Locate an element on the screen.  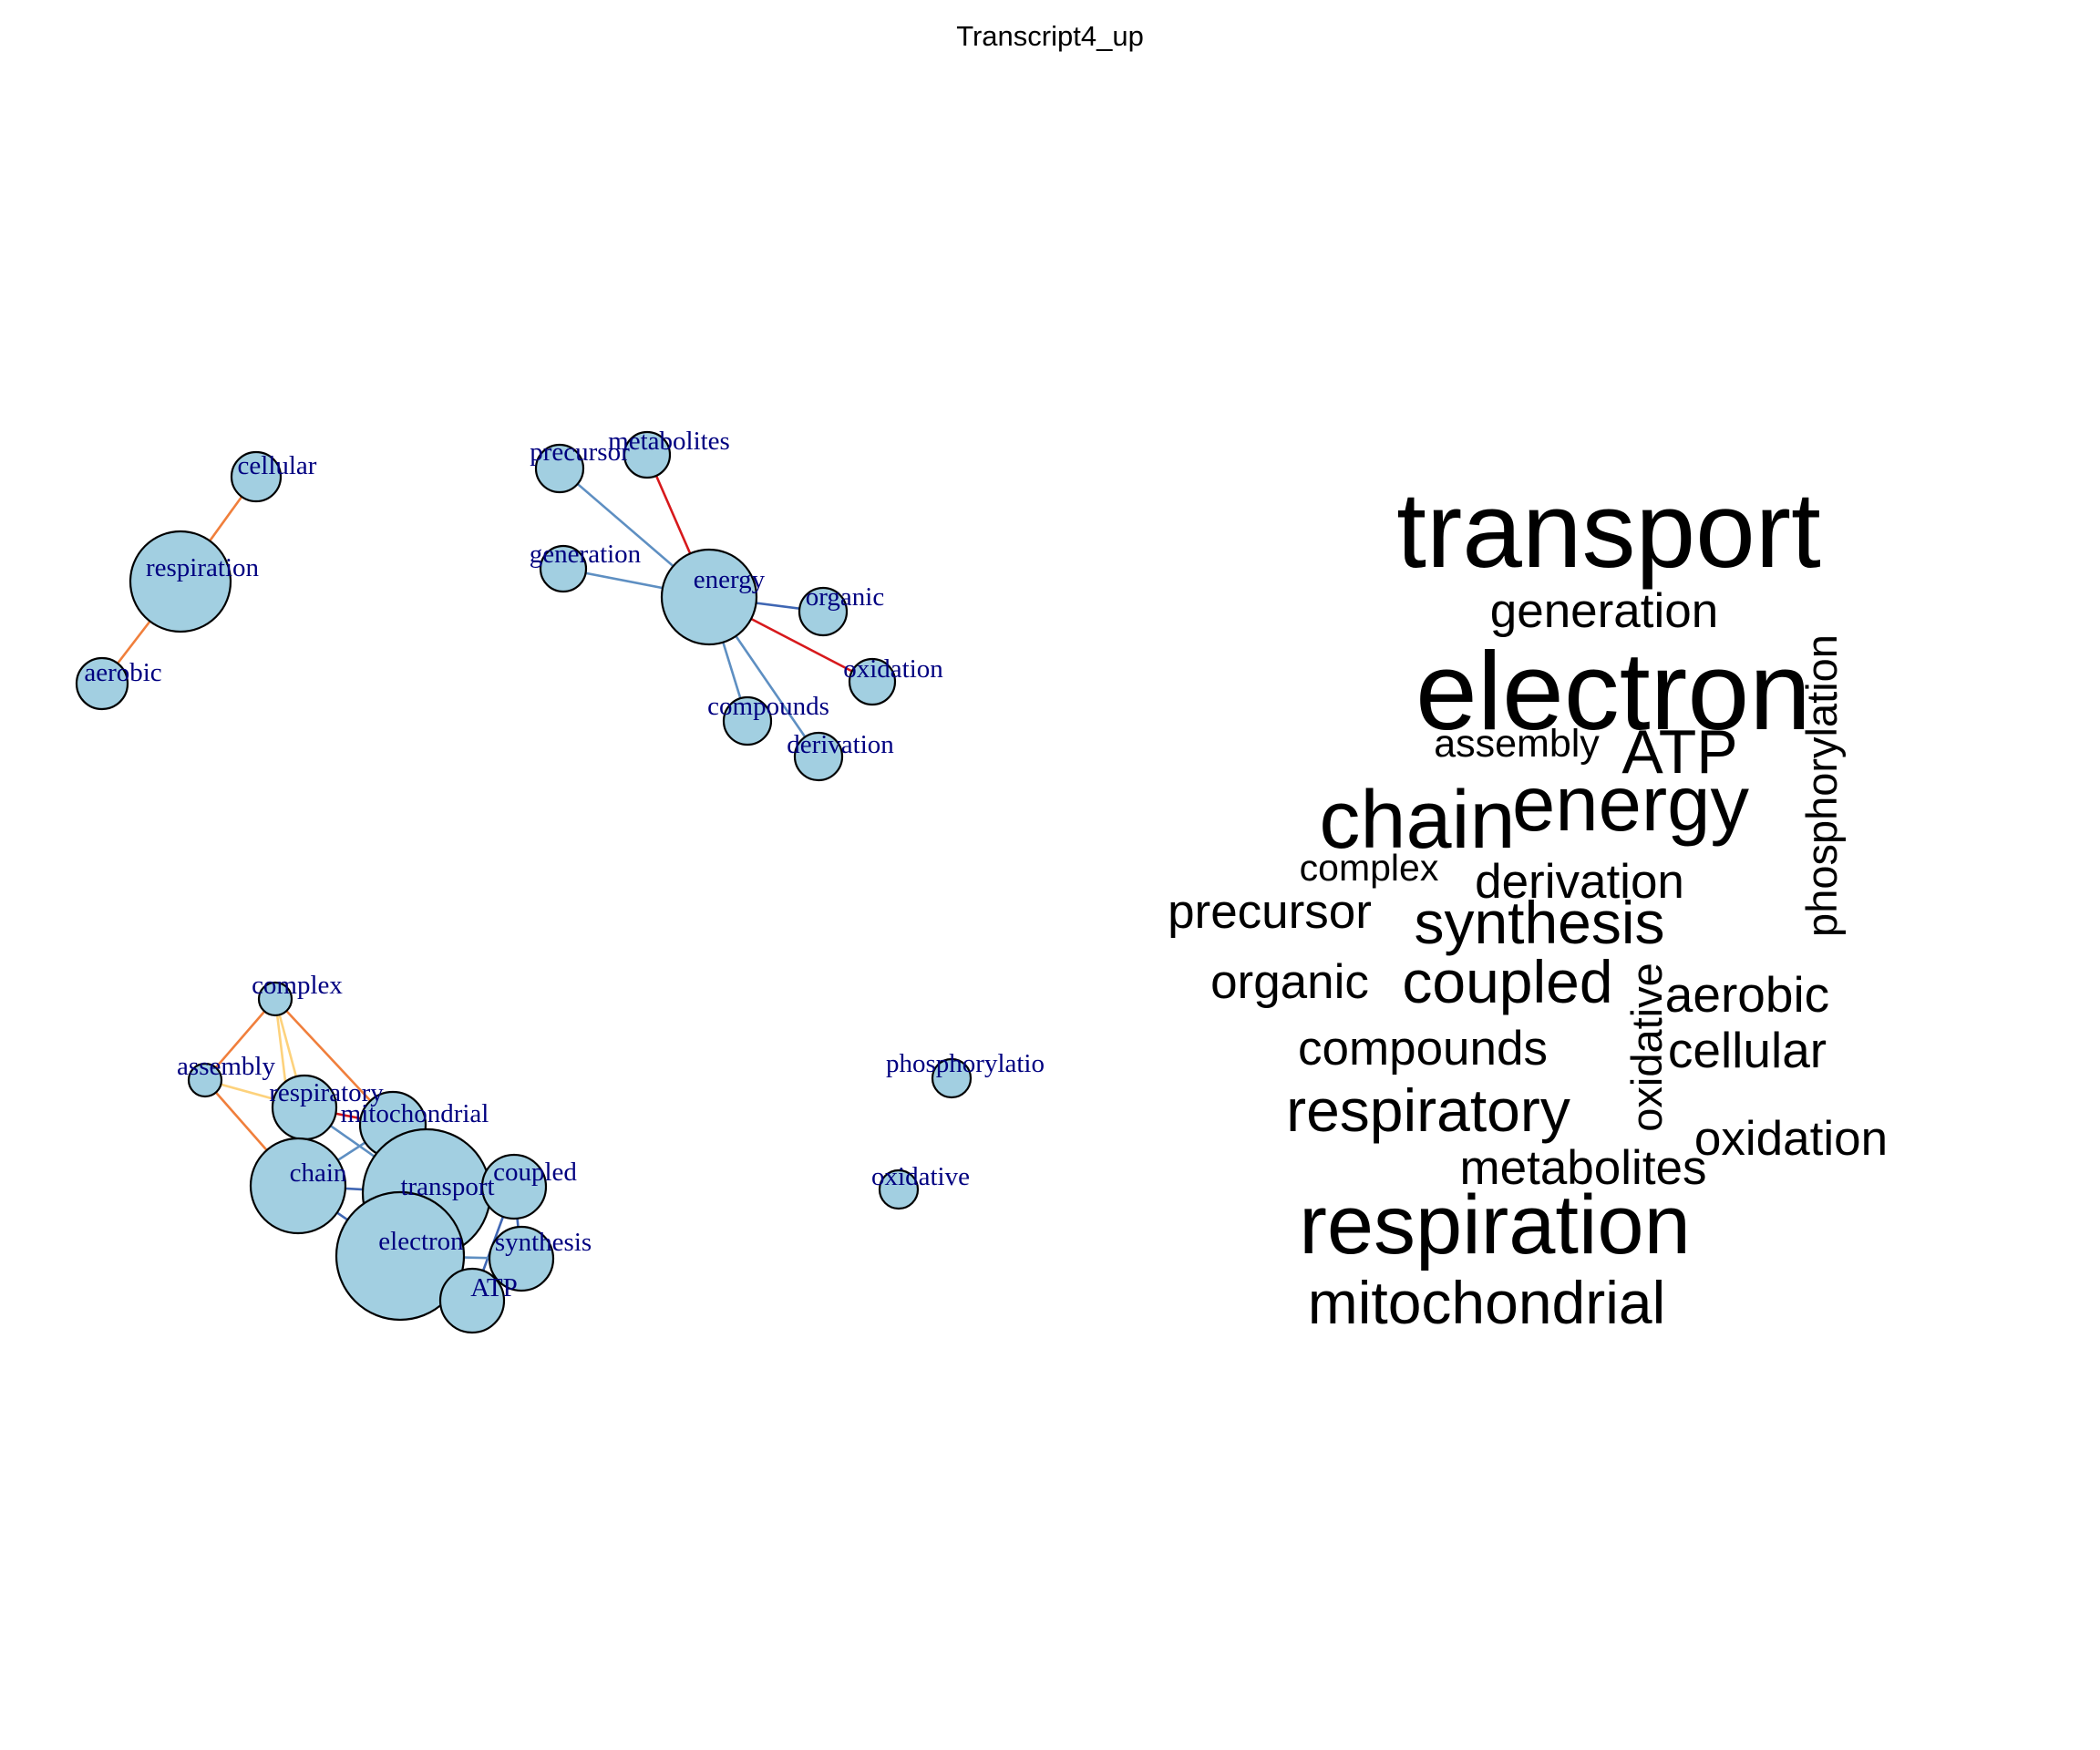
node-label-chain: chain is located at coordinates (318, 1173).